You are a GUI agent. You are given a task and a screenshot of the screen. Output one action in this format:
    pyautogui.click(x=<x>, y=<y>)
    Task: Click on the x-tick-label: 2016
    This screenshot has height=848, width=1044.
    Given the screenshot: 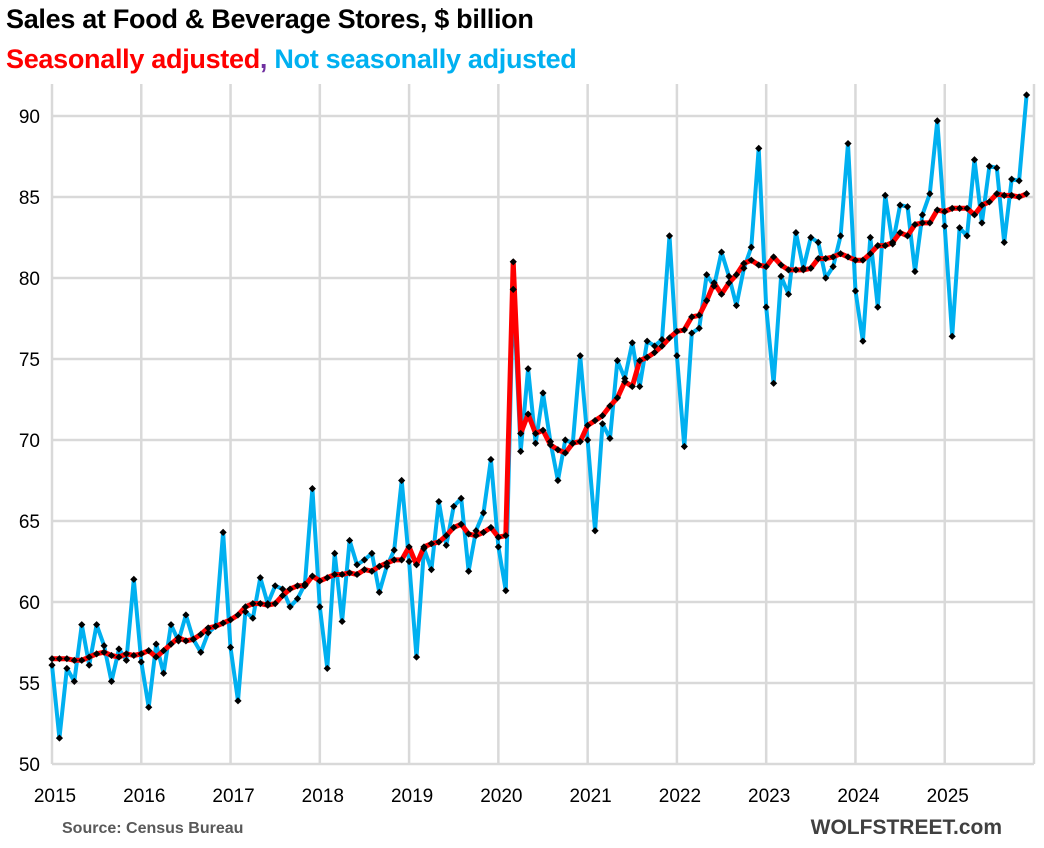 What is the action you would take?
    pyautogui.click(x=144, y=796)
    